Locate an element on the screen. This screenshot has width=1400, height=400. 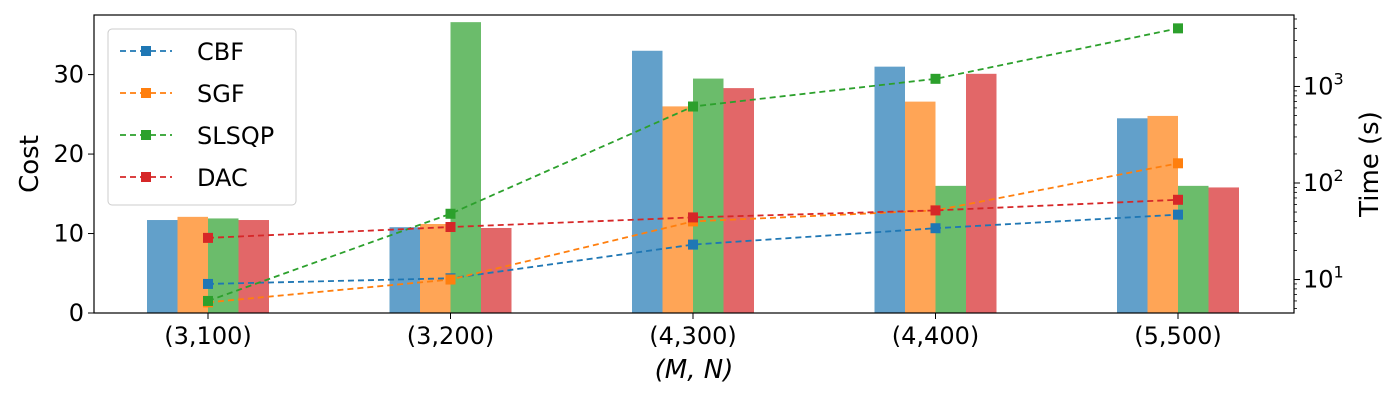
line-cbf is located at coordinates (693, 249).